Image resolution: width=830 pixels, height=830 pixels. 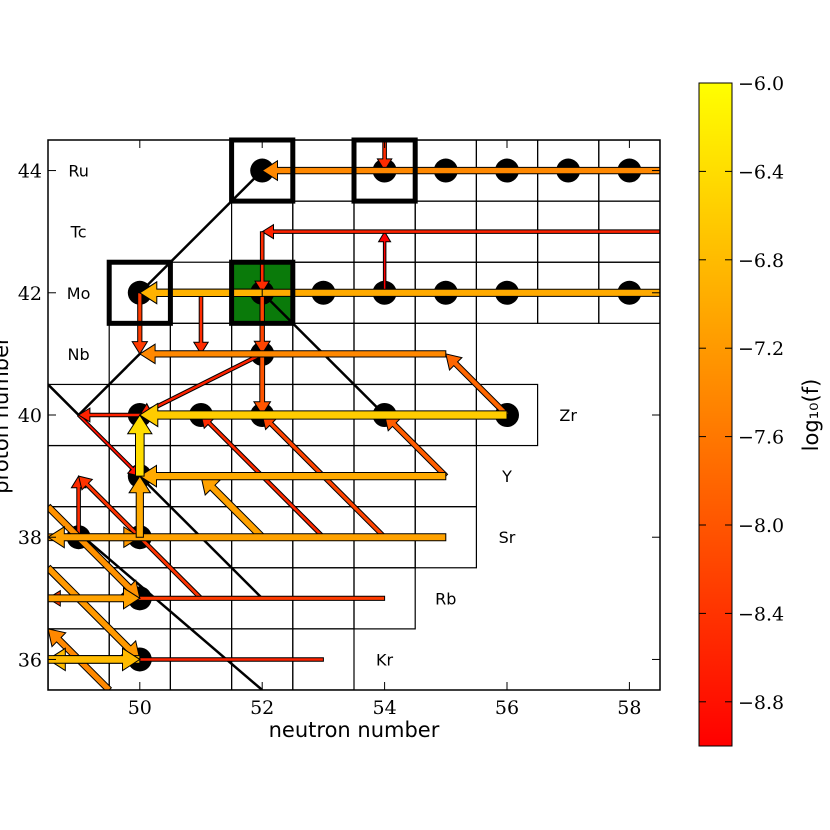 I want to click on element-label: Tc, so click(x=78, y=232).